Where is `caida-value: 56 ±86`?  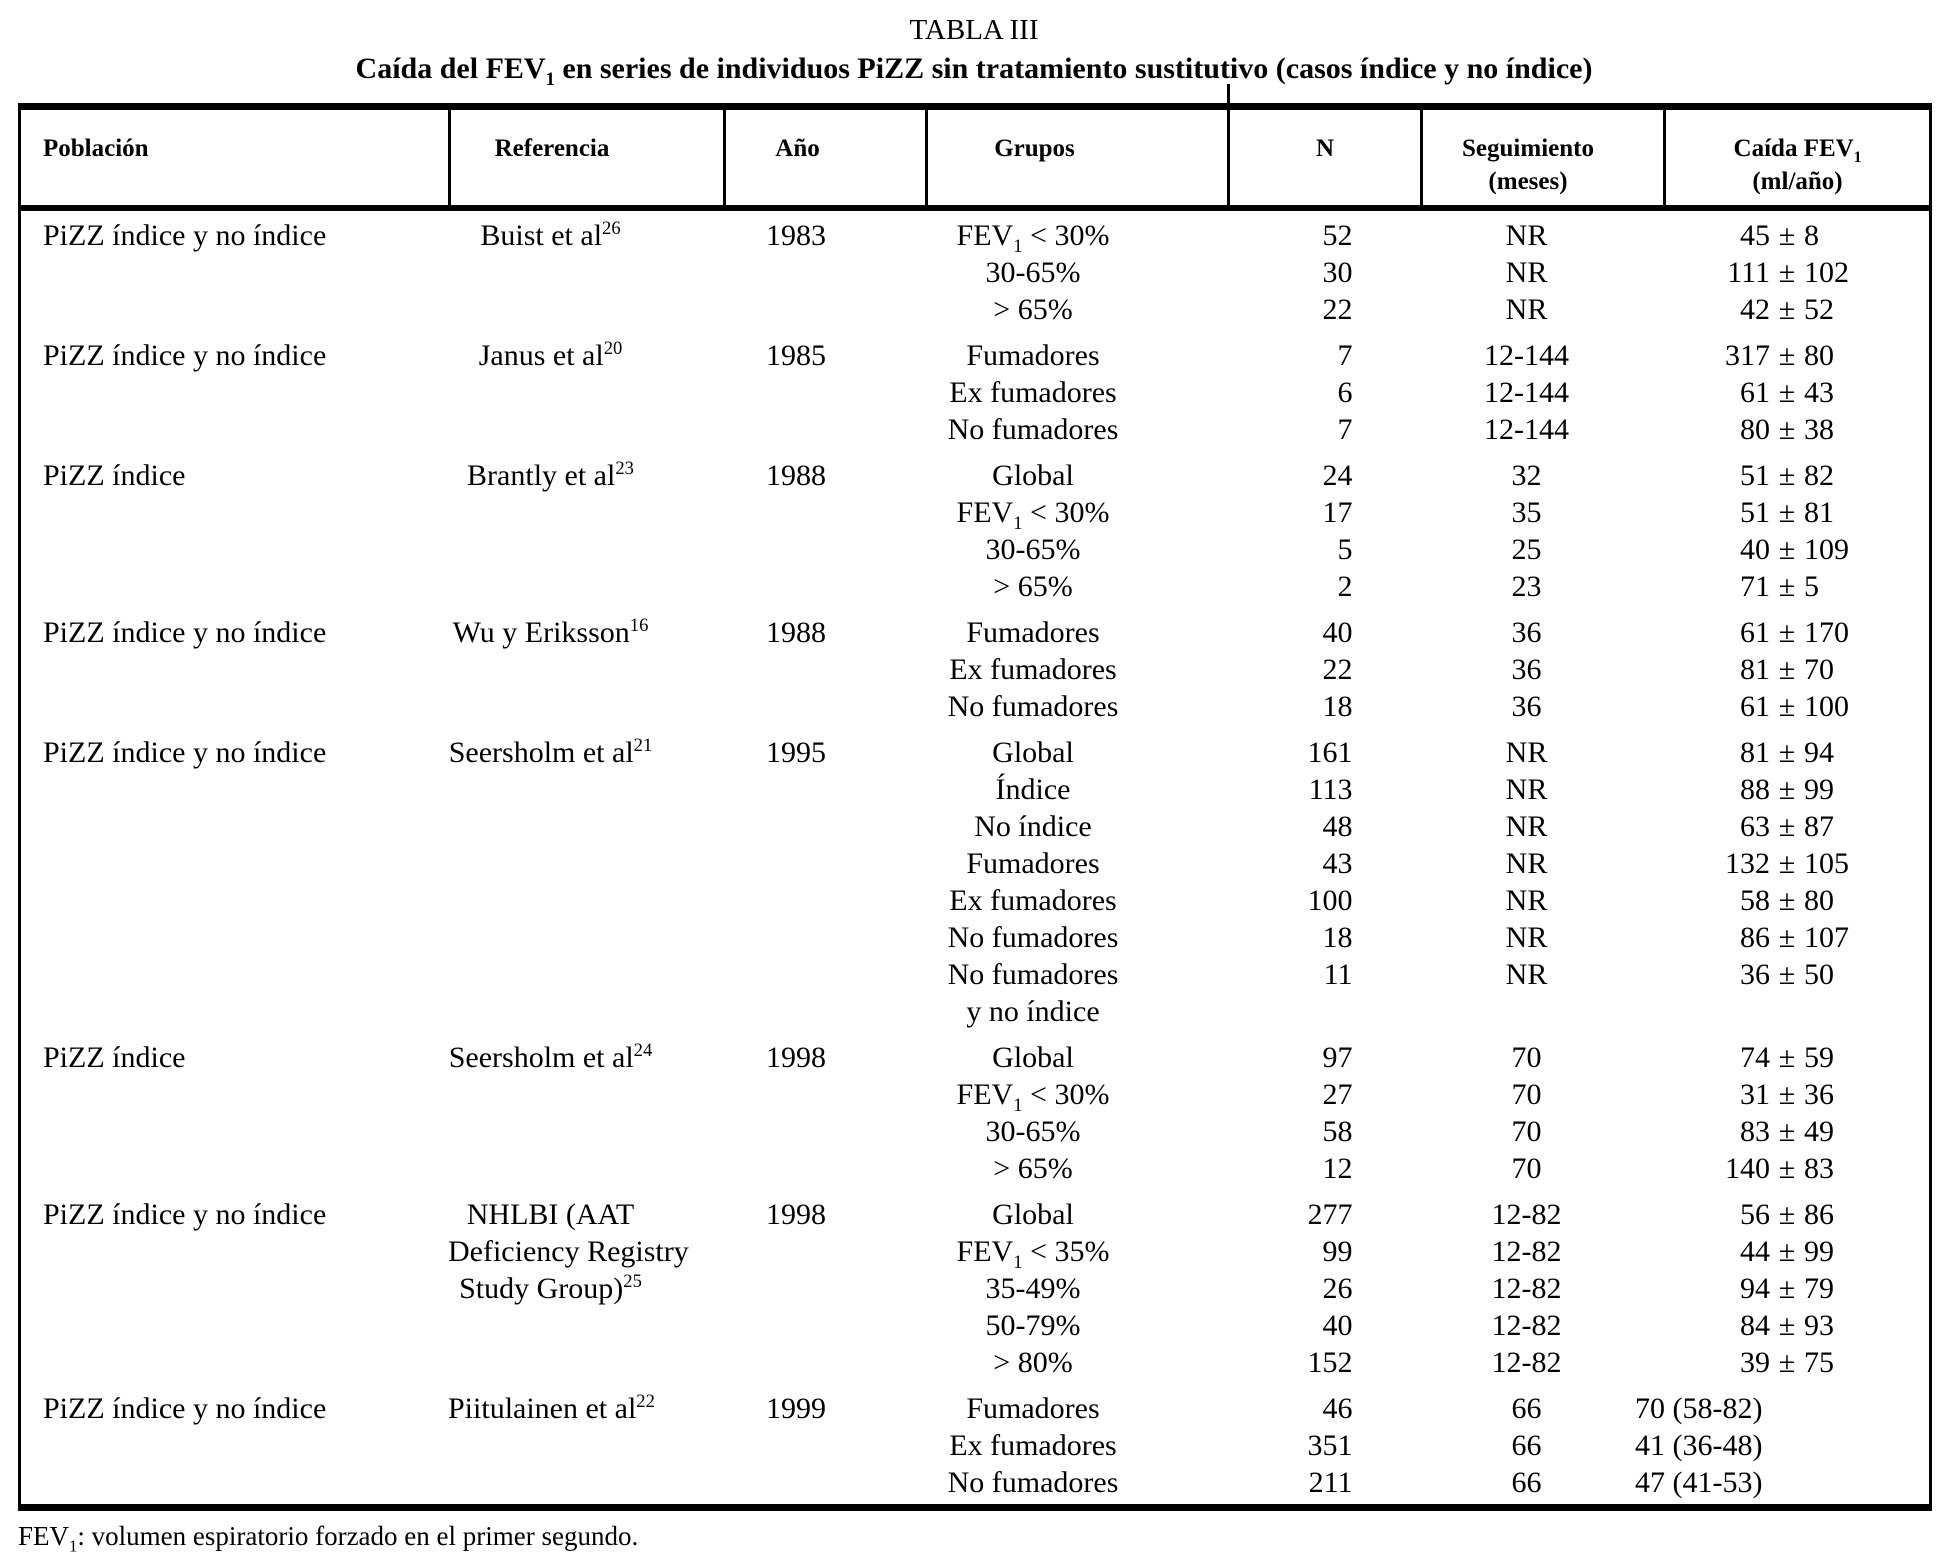
caida-value: 56 ±86 is located at coordinates (1796, 1214).